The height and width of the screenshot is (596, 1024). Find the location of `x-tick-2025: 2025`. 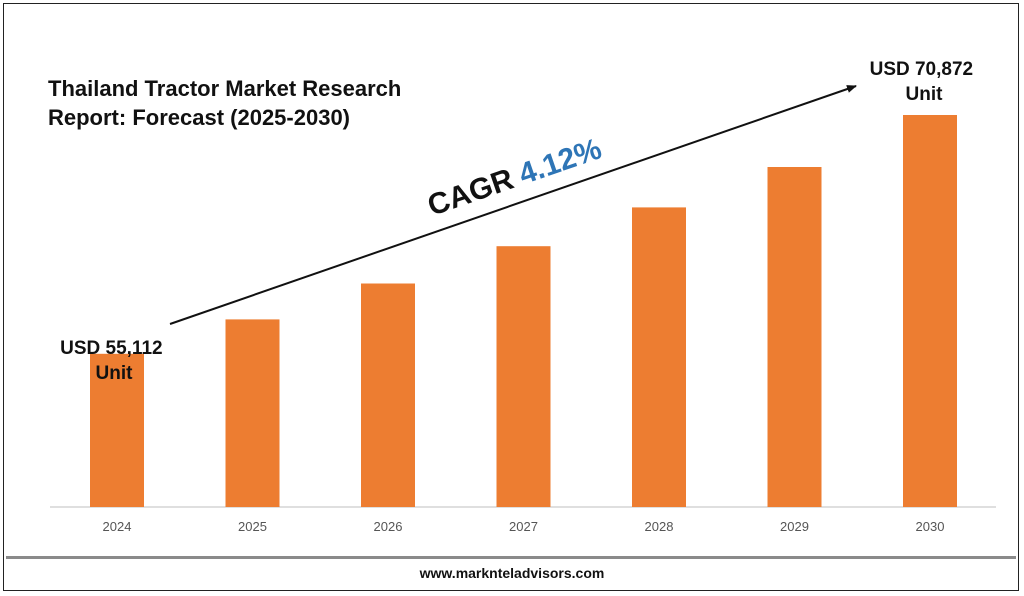

x-tick-2025: 2025 is located at coordinates (252, 526).